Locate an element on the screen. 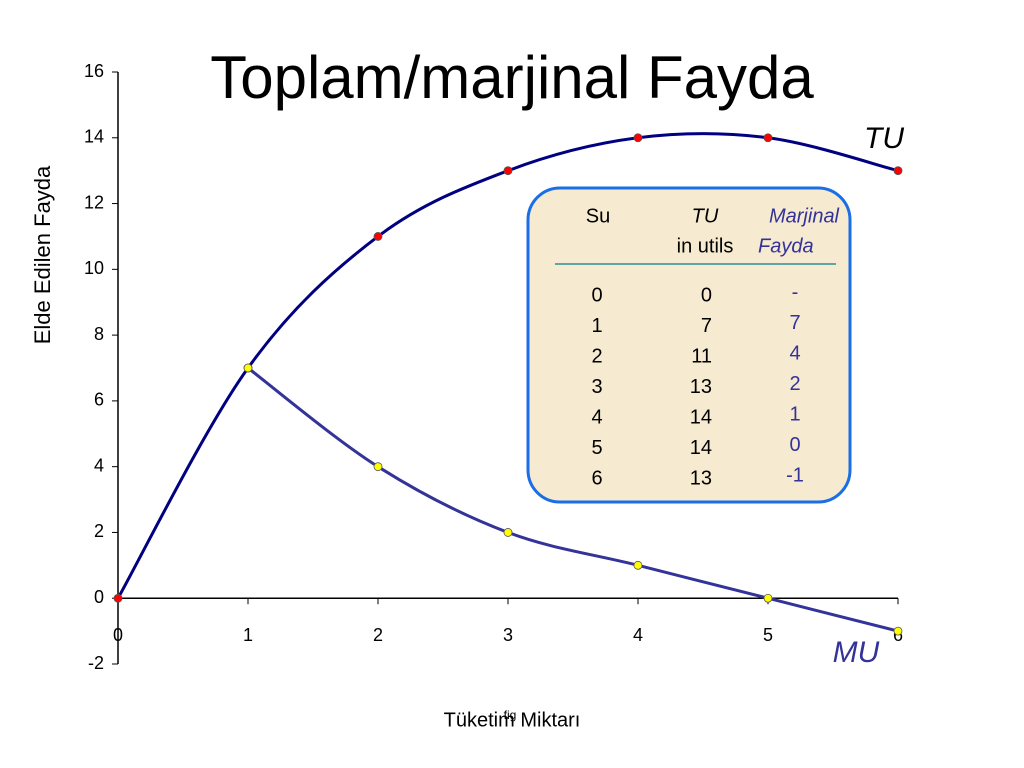 This screenshot has height=768, width=1024. x-tick-label: 2 is located at coordinates (378, 635).